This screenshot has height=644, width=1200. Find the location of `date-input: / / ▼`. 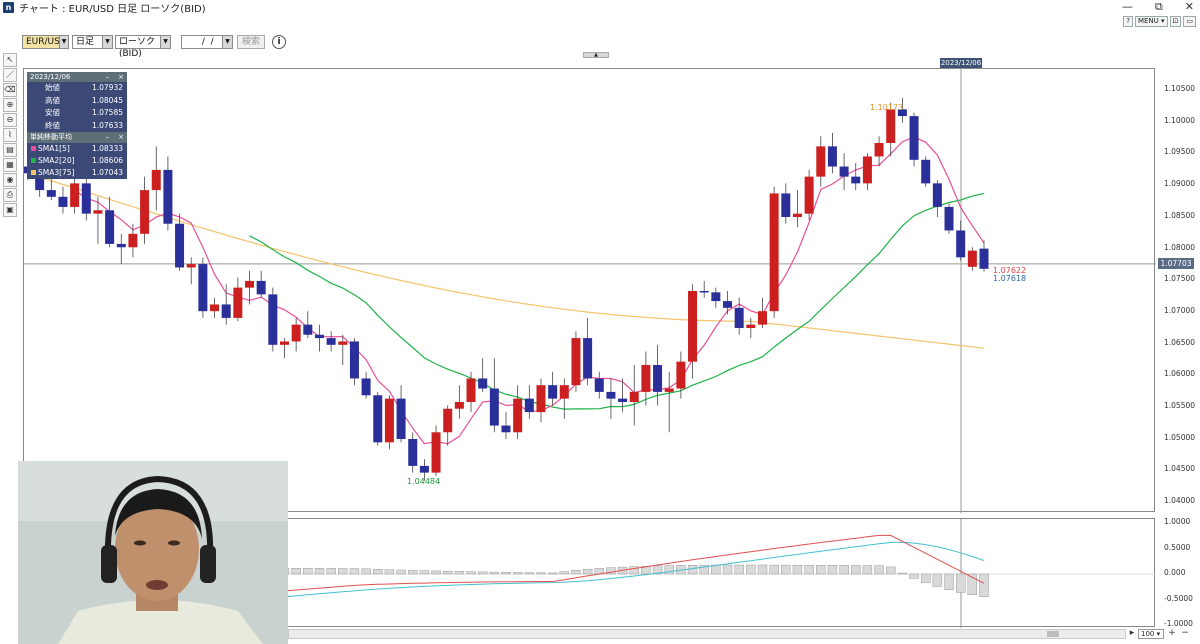

date-input: / / ▼ is located at coordinates (207, 42).